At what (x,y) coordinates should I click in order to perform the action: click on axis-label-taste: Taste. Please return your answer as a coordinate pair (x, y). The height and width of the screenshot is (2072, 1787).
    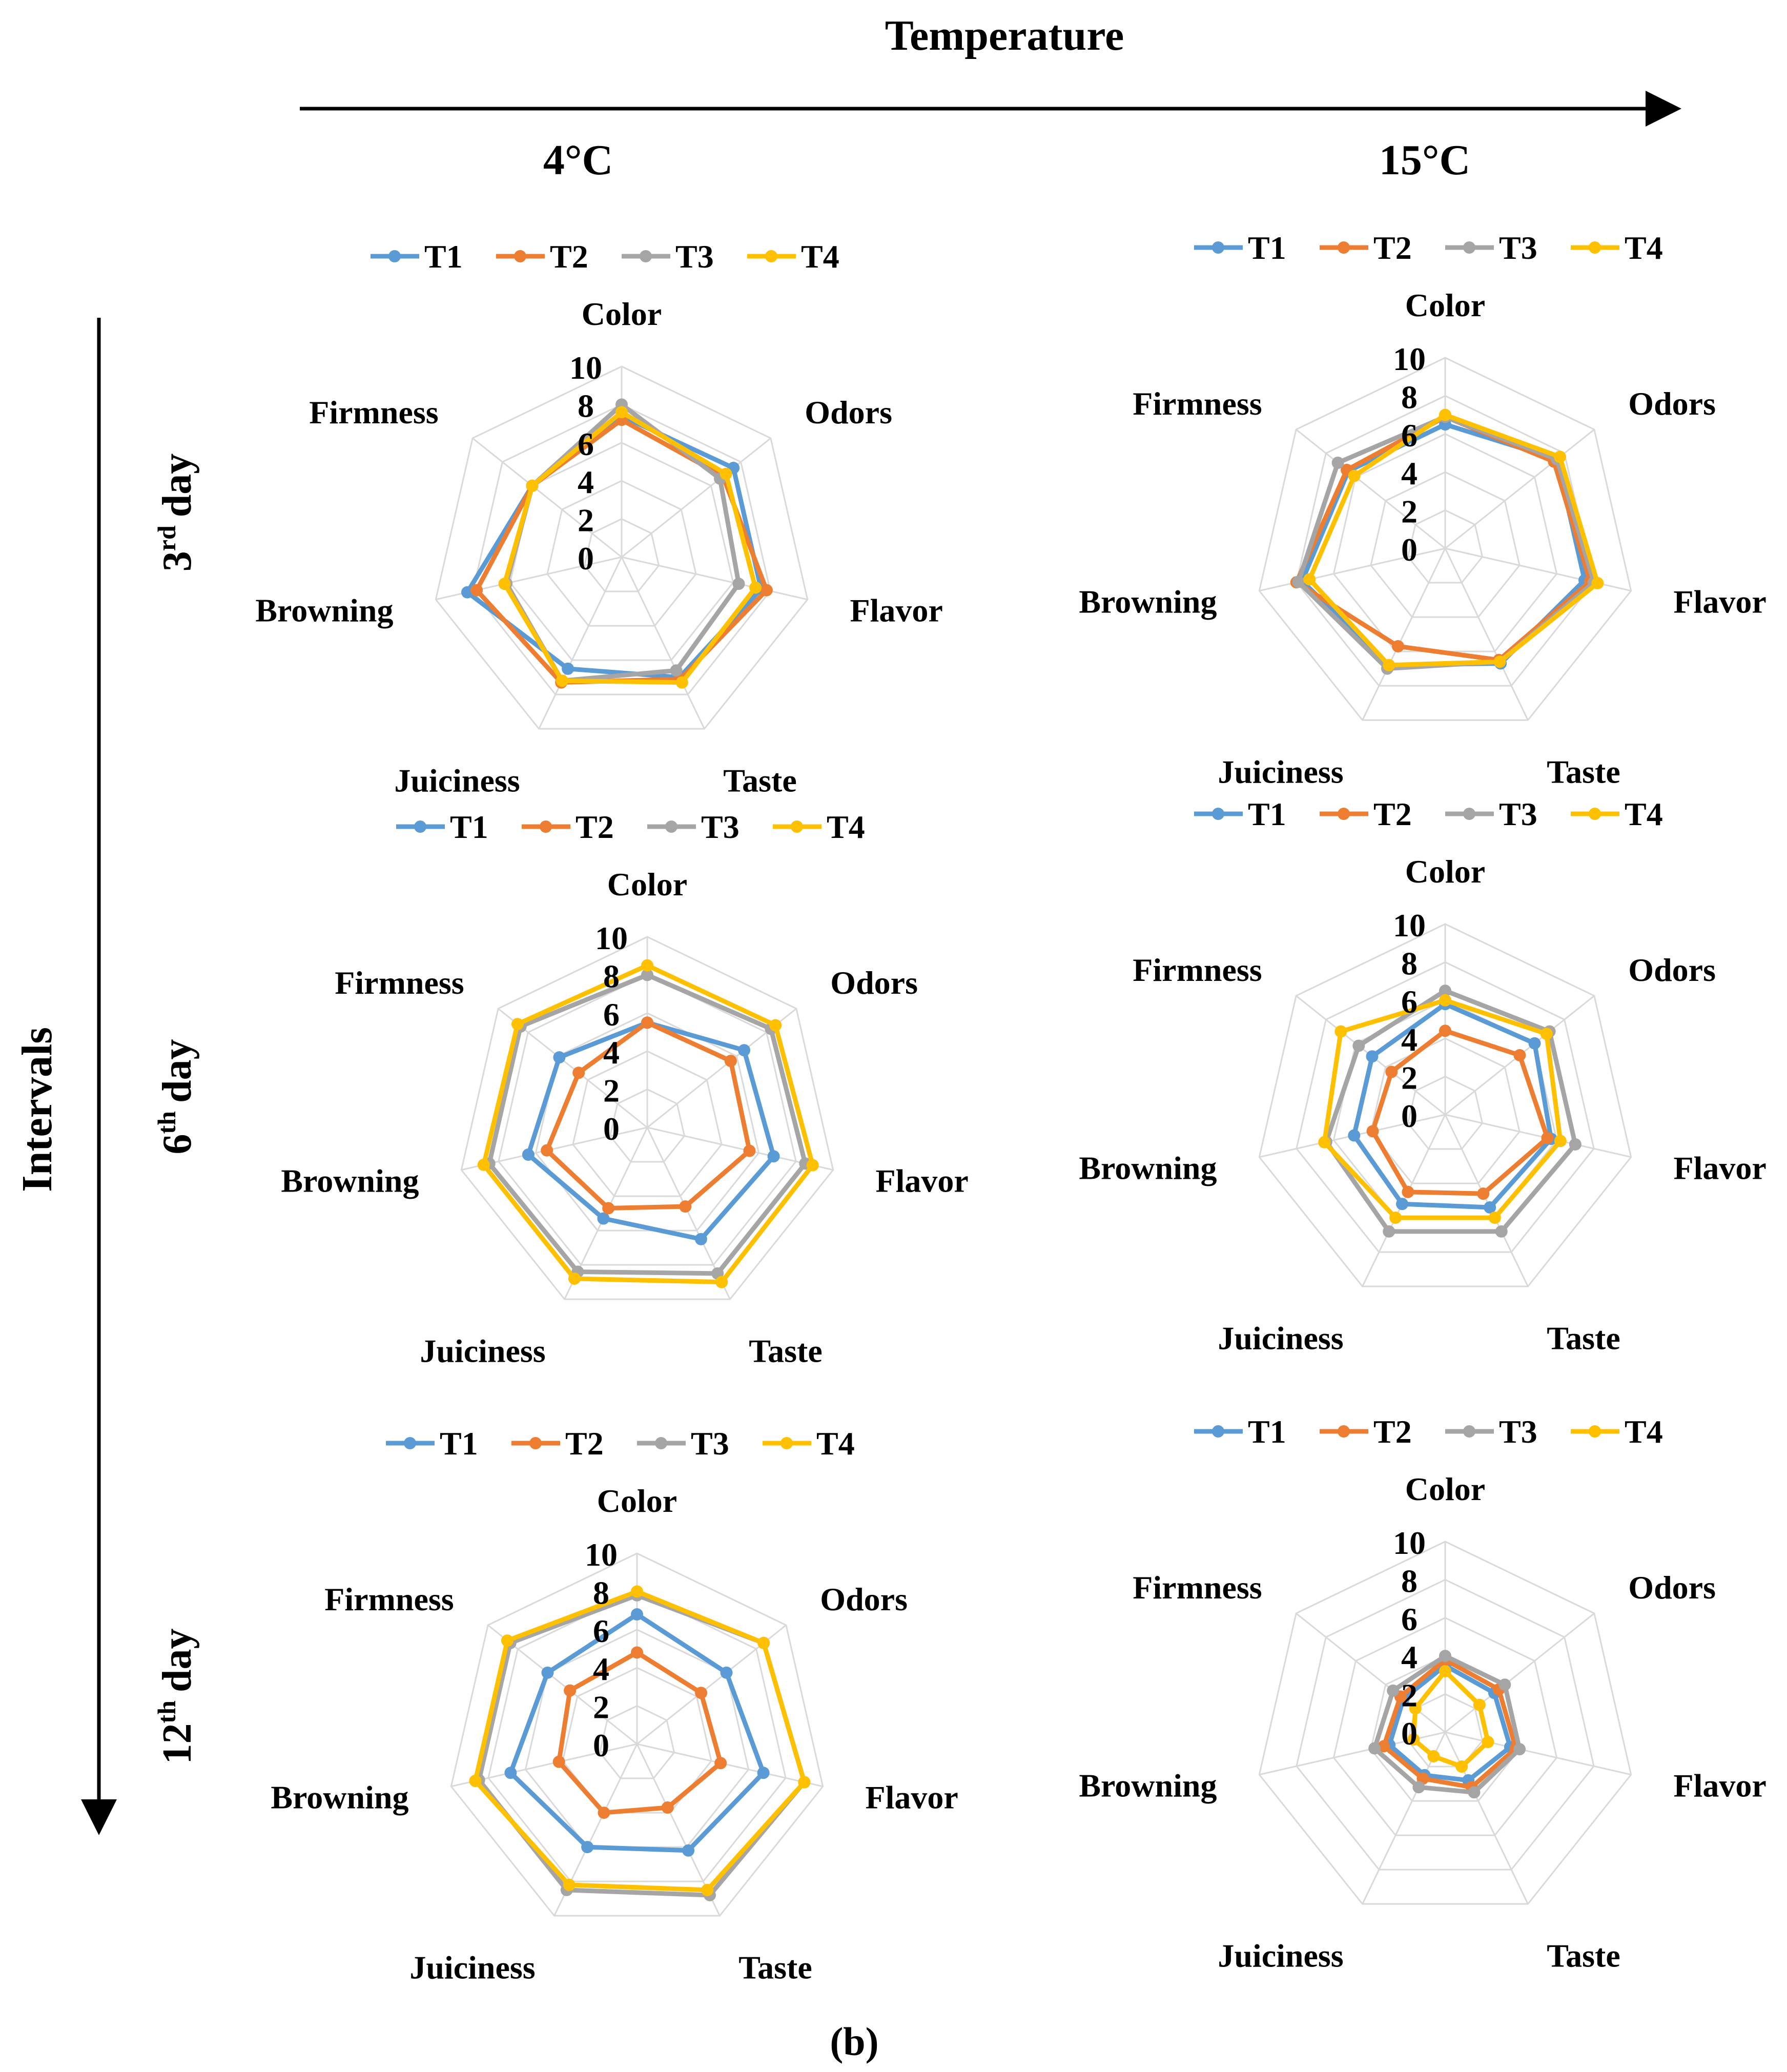
    Looking at the image, I should click on (1584, 1338).